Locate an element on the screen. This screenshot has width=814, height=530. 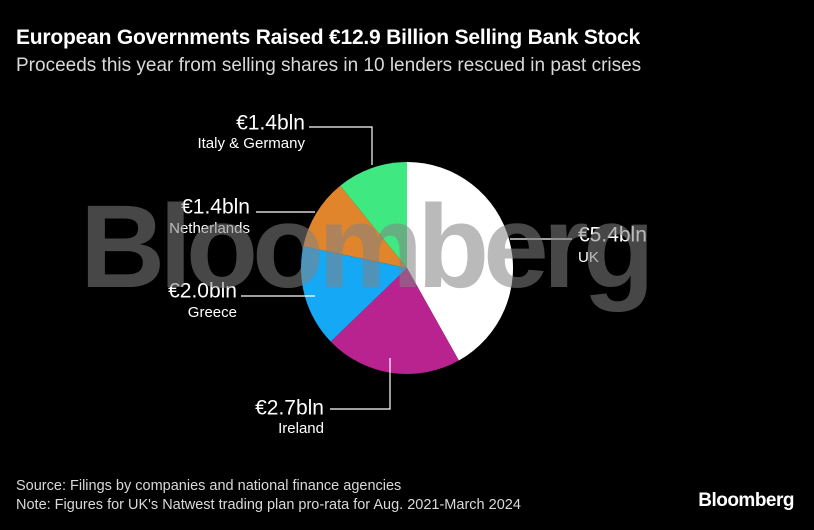
data-label-uk: €5.4bln is located at coordinates (612, 235).